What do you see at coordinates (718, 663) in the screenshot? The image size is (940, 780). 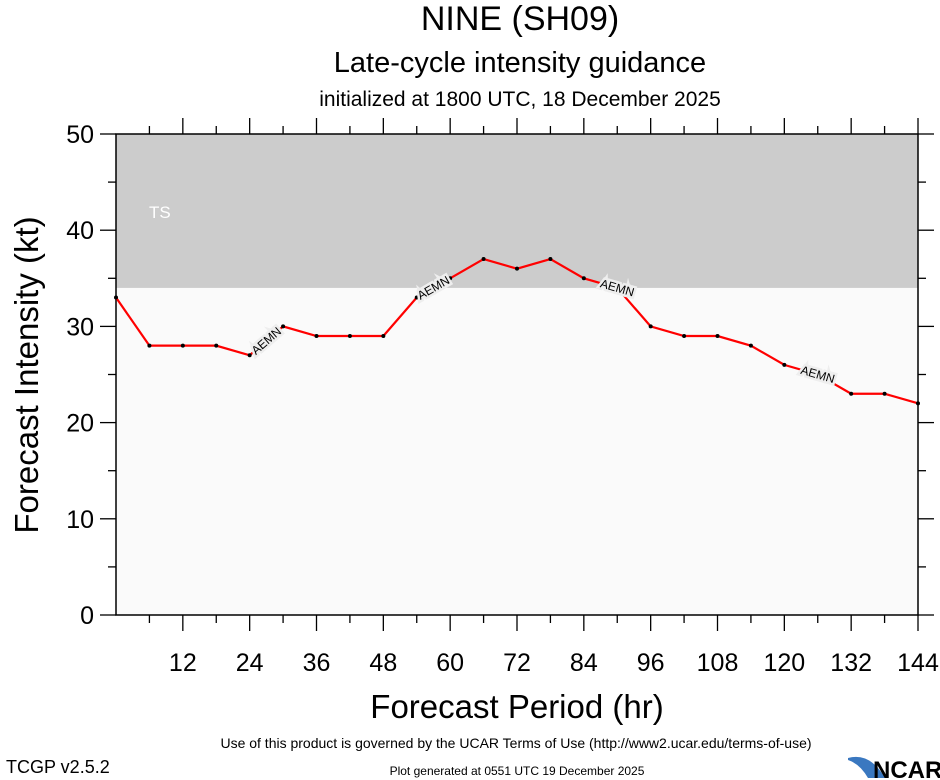 I see `x-tick-label: 108` at bounding box center [718, 663].